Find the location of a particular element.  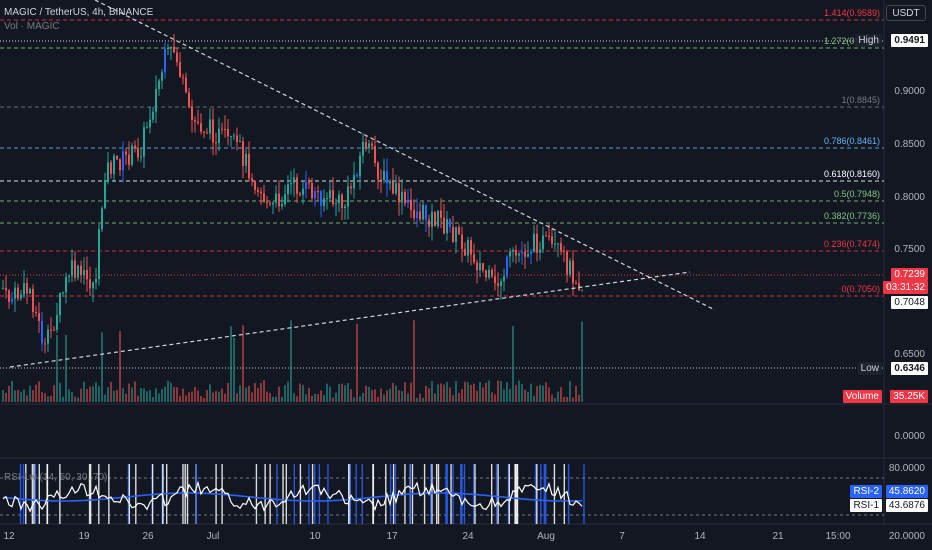

symbol-title: MAGIC / TetherUS, 4h, BINANCE is located at coordinates (79, 12).